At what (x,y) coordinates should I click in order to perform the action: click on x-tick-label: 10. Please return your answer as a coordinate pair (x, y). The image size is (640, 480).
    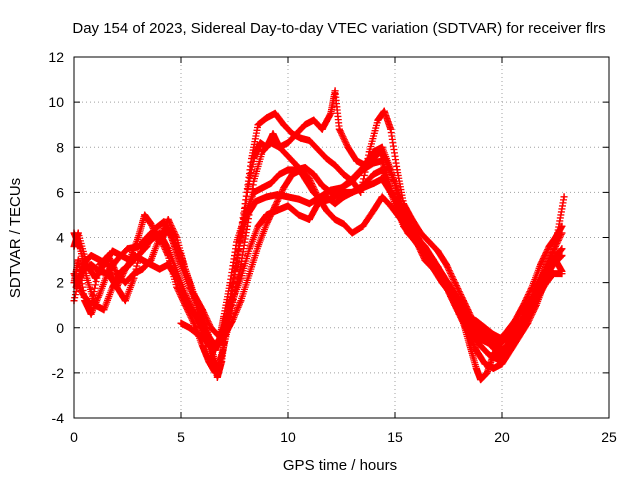
    Looking at the image, I should click on (288, 437).